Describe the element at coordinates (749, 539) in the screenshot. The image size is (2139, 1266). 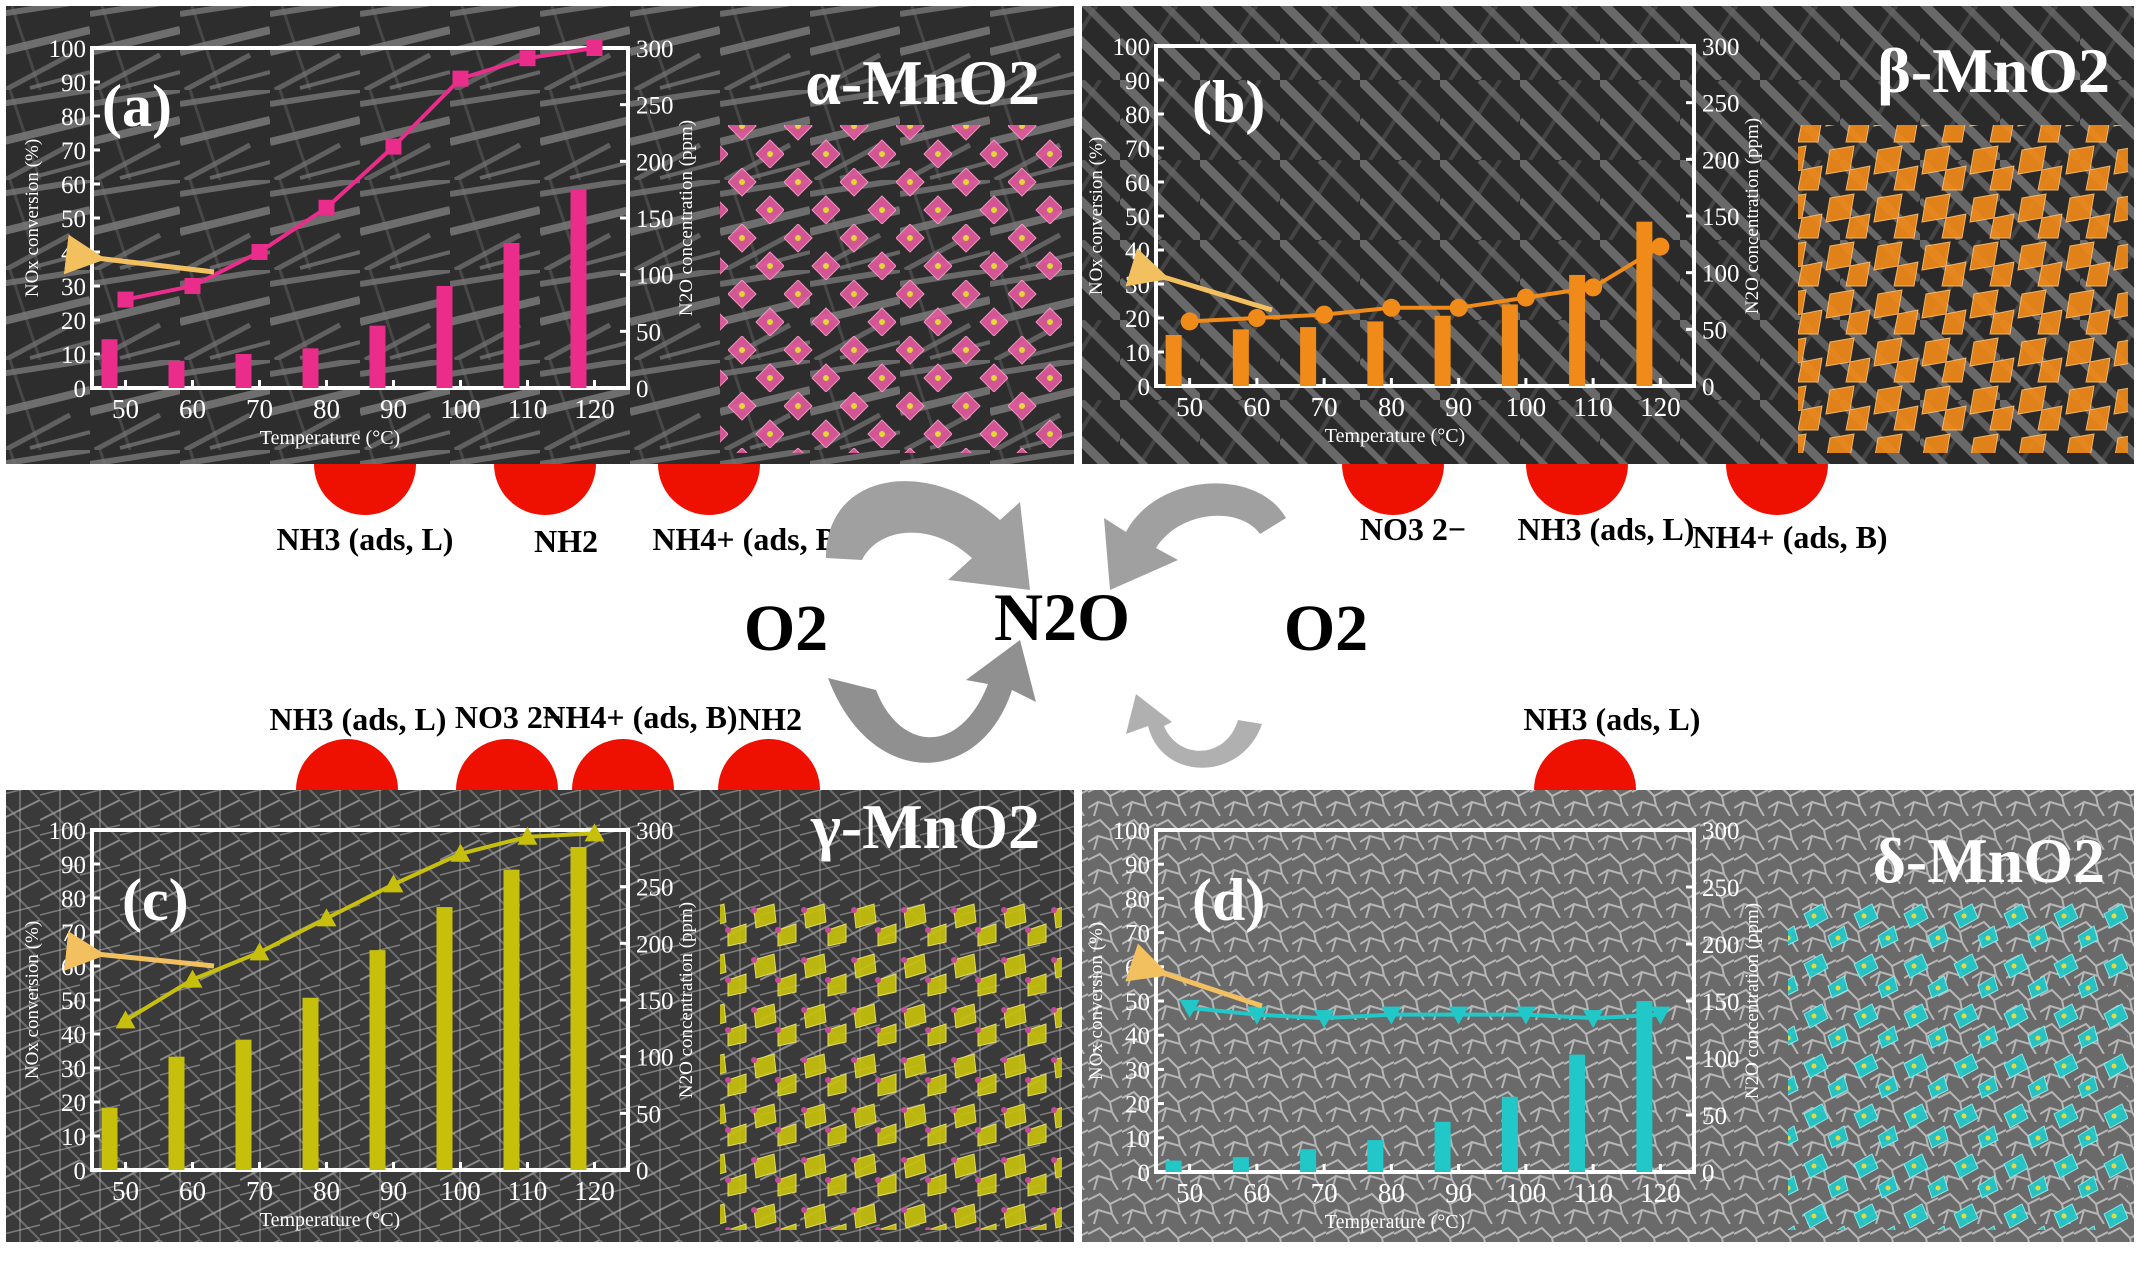
I see `species-label: NH4+ (ads, B)` at that location.